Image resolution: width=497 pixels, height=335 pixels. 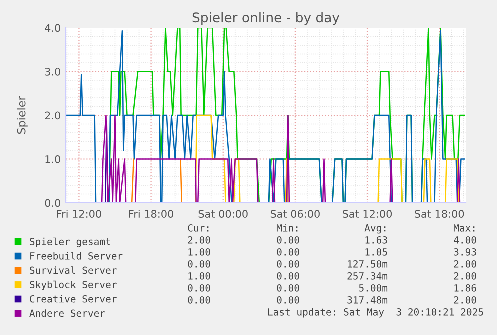 What do you see at coordinates (53, 159) in the screenshot?
I see `y-tick-label: 1.0` at bounding box center [53, 159].